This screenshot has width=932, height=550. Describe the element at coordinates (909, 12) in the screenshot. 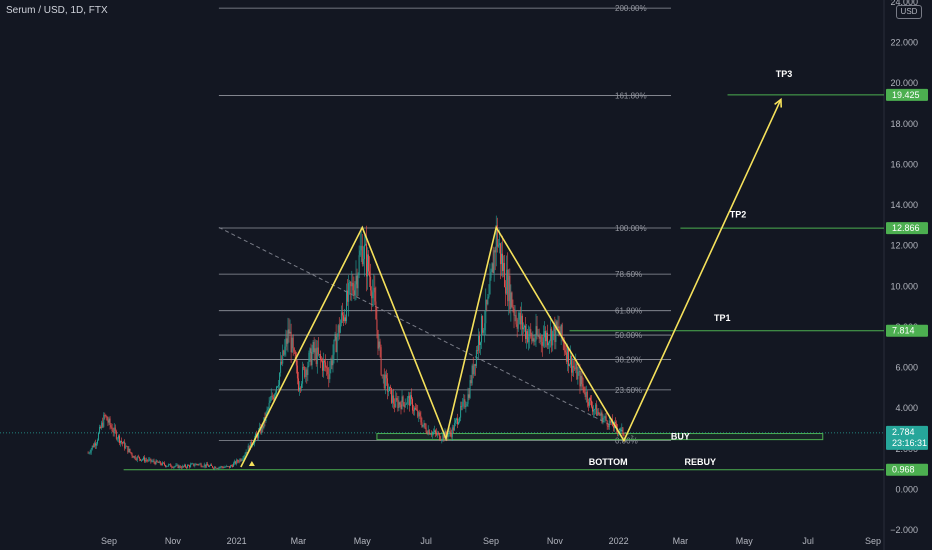

I see `currency-badge: USD` at that location.